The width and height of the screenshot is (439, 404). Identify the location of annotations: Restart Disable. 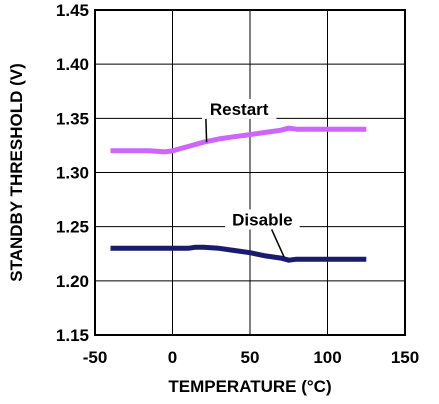
(250, 178).